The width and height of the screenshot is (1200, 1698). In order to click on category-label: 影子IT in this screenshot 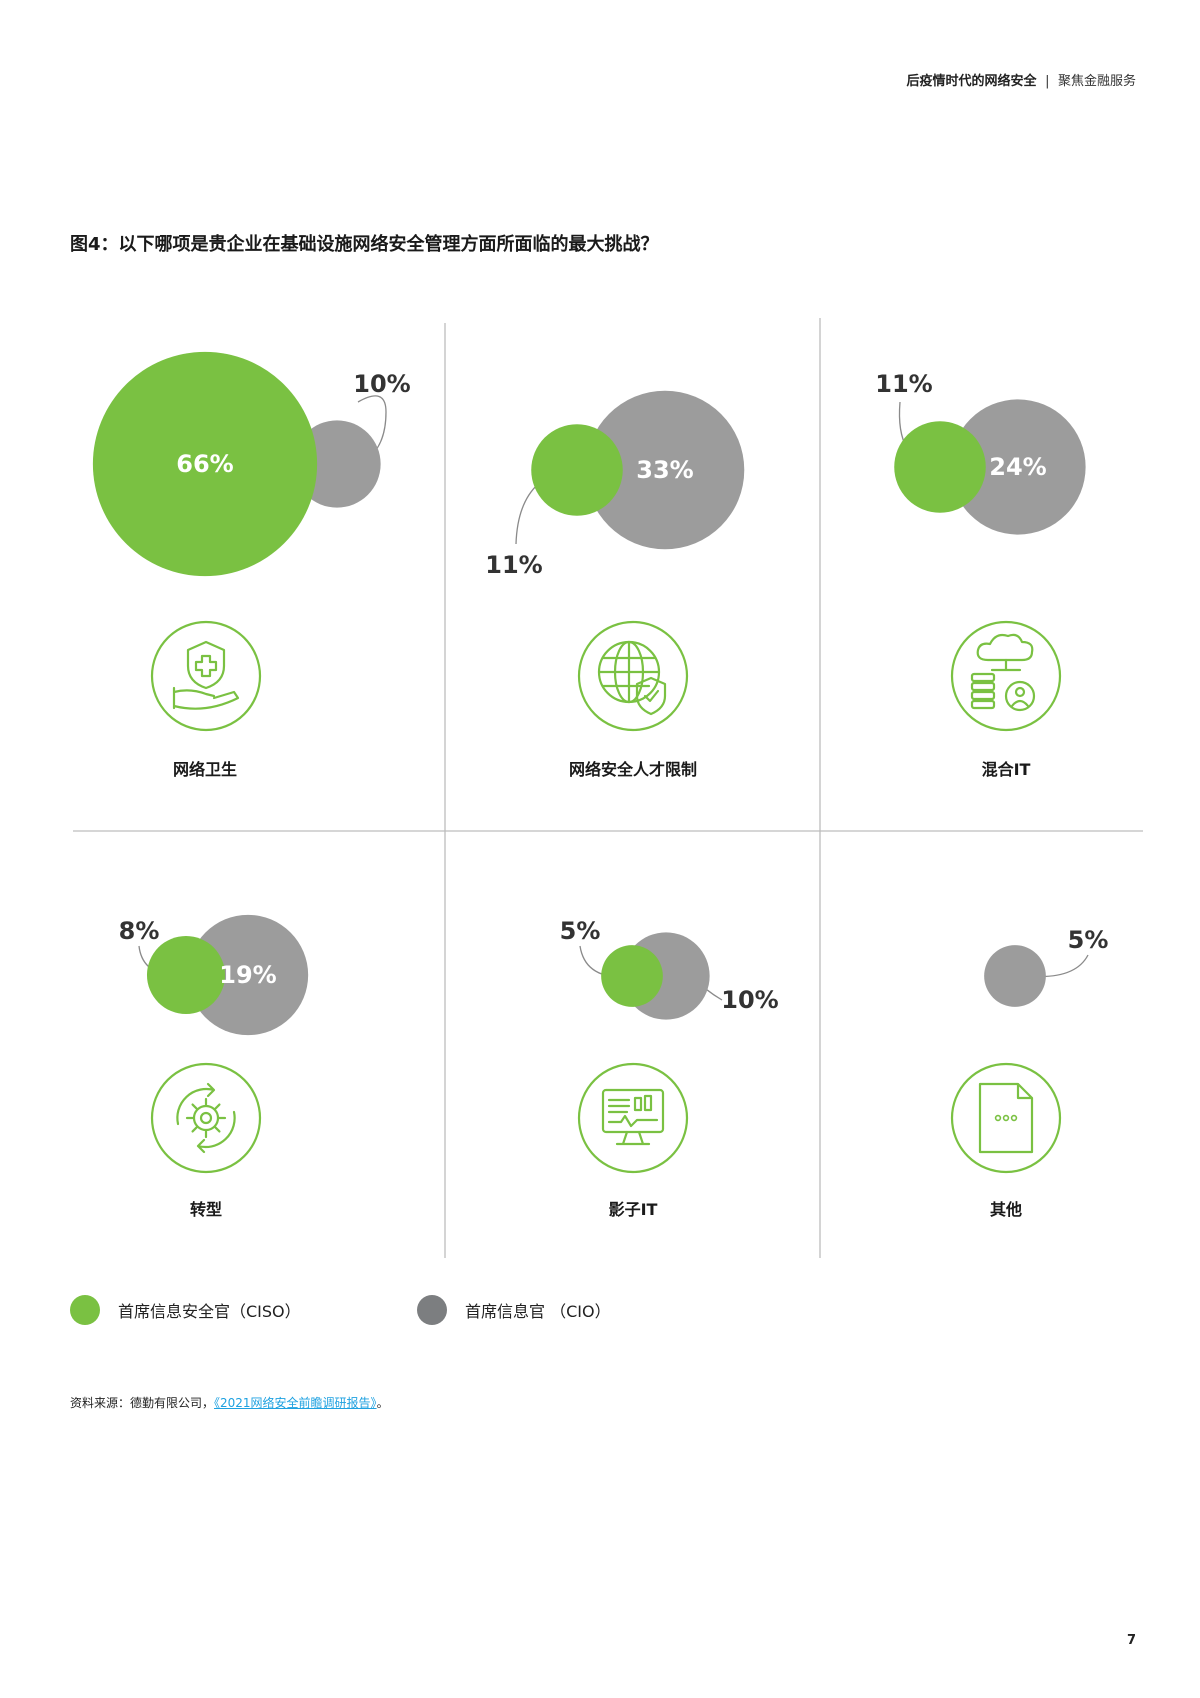, I will do `click(633, 1209)`.